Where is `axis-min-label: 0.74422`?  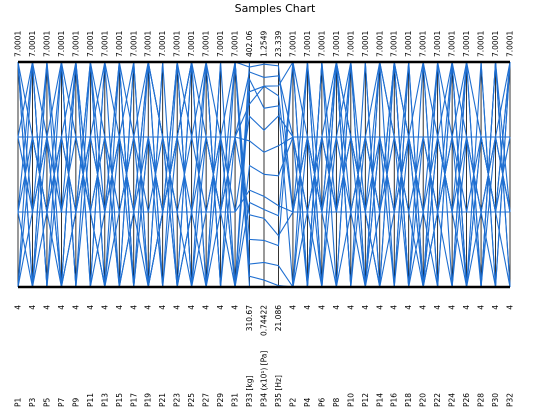
axis-min-label: 0.74422 is located at coordinates (264, 320).